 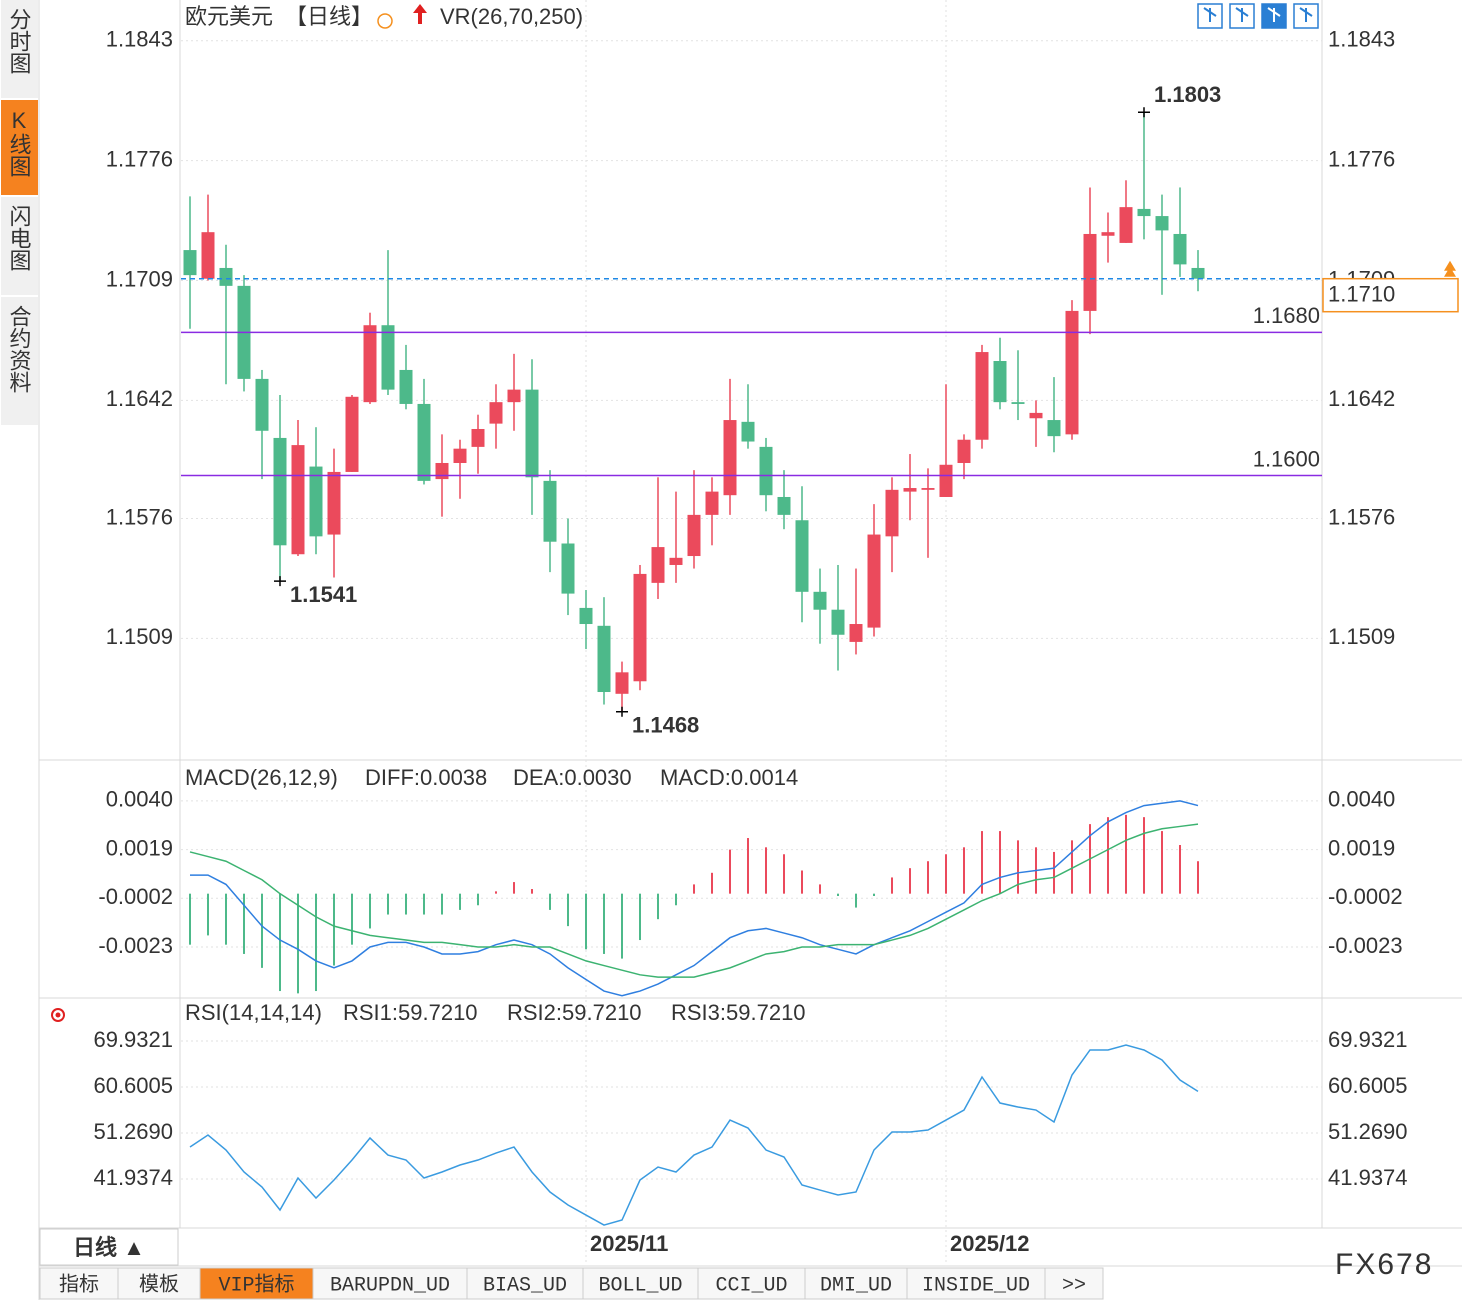 What do you see at coordinates (261, 777) in the screenshot?
I see `panel-title: MACD(26,12,9)` at bounding box center [261, 777].